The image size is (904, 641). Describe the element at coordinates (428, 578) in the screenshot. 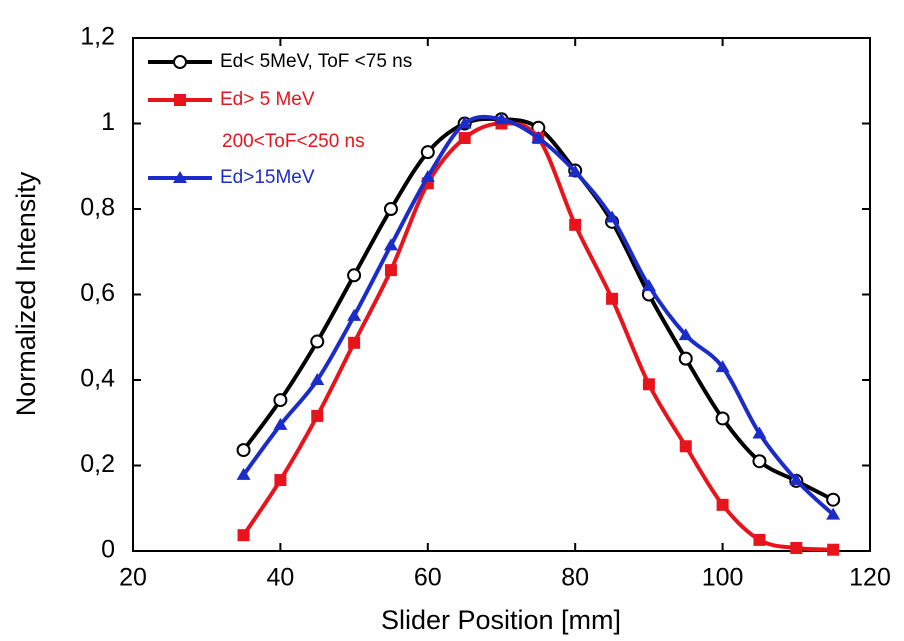

I see `x-tick-label: 60` at that location.